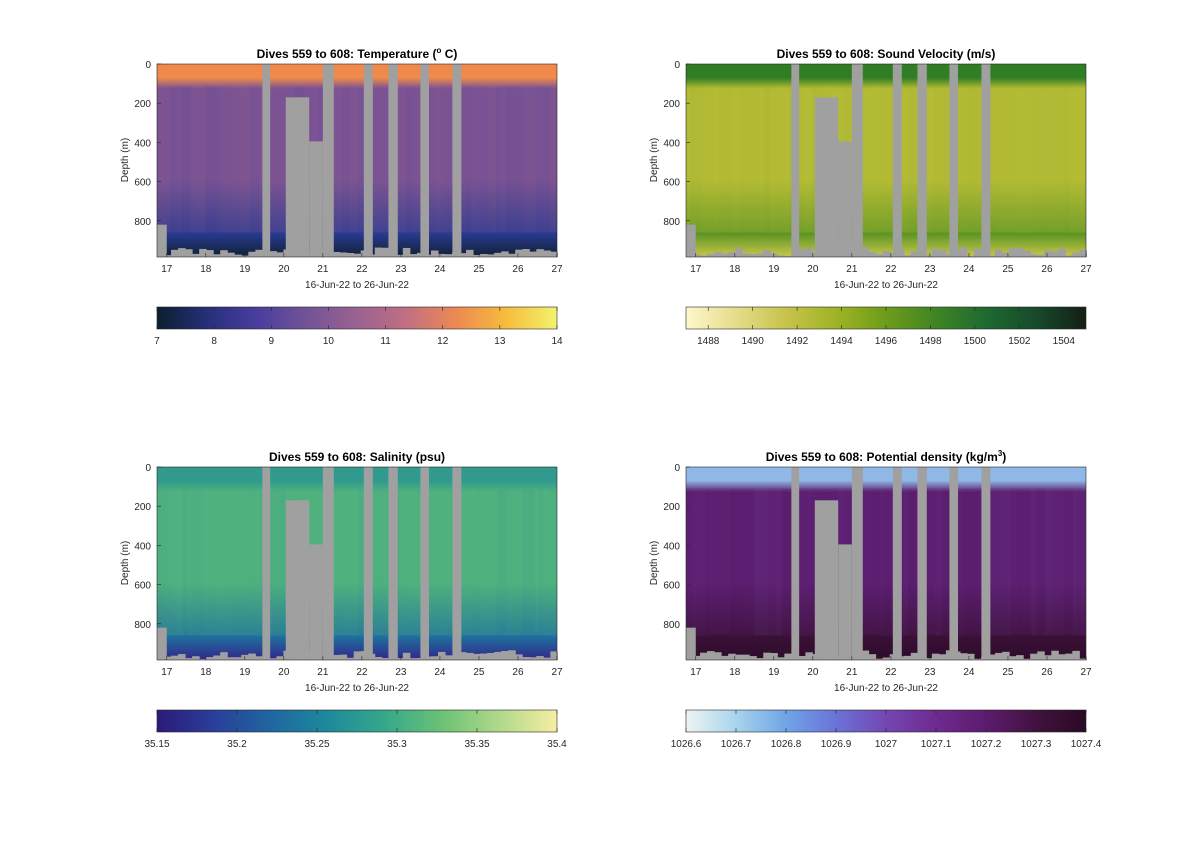 The width and height of the screenshot is (1200, 851). What do you see at coordinates (1064, 341) in the screenshot?
I see `colorbar-tick-label: 1504` at bounding box center [1064, 341].